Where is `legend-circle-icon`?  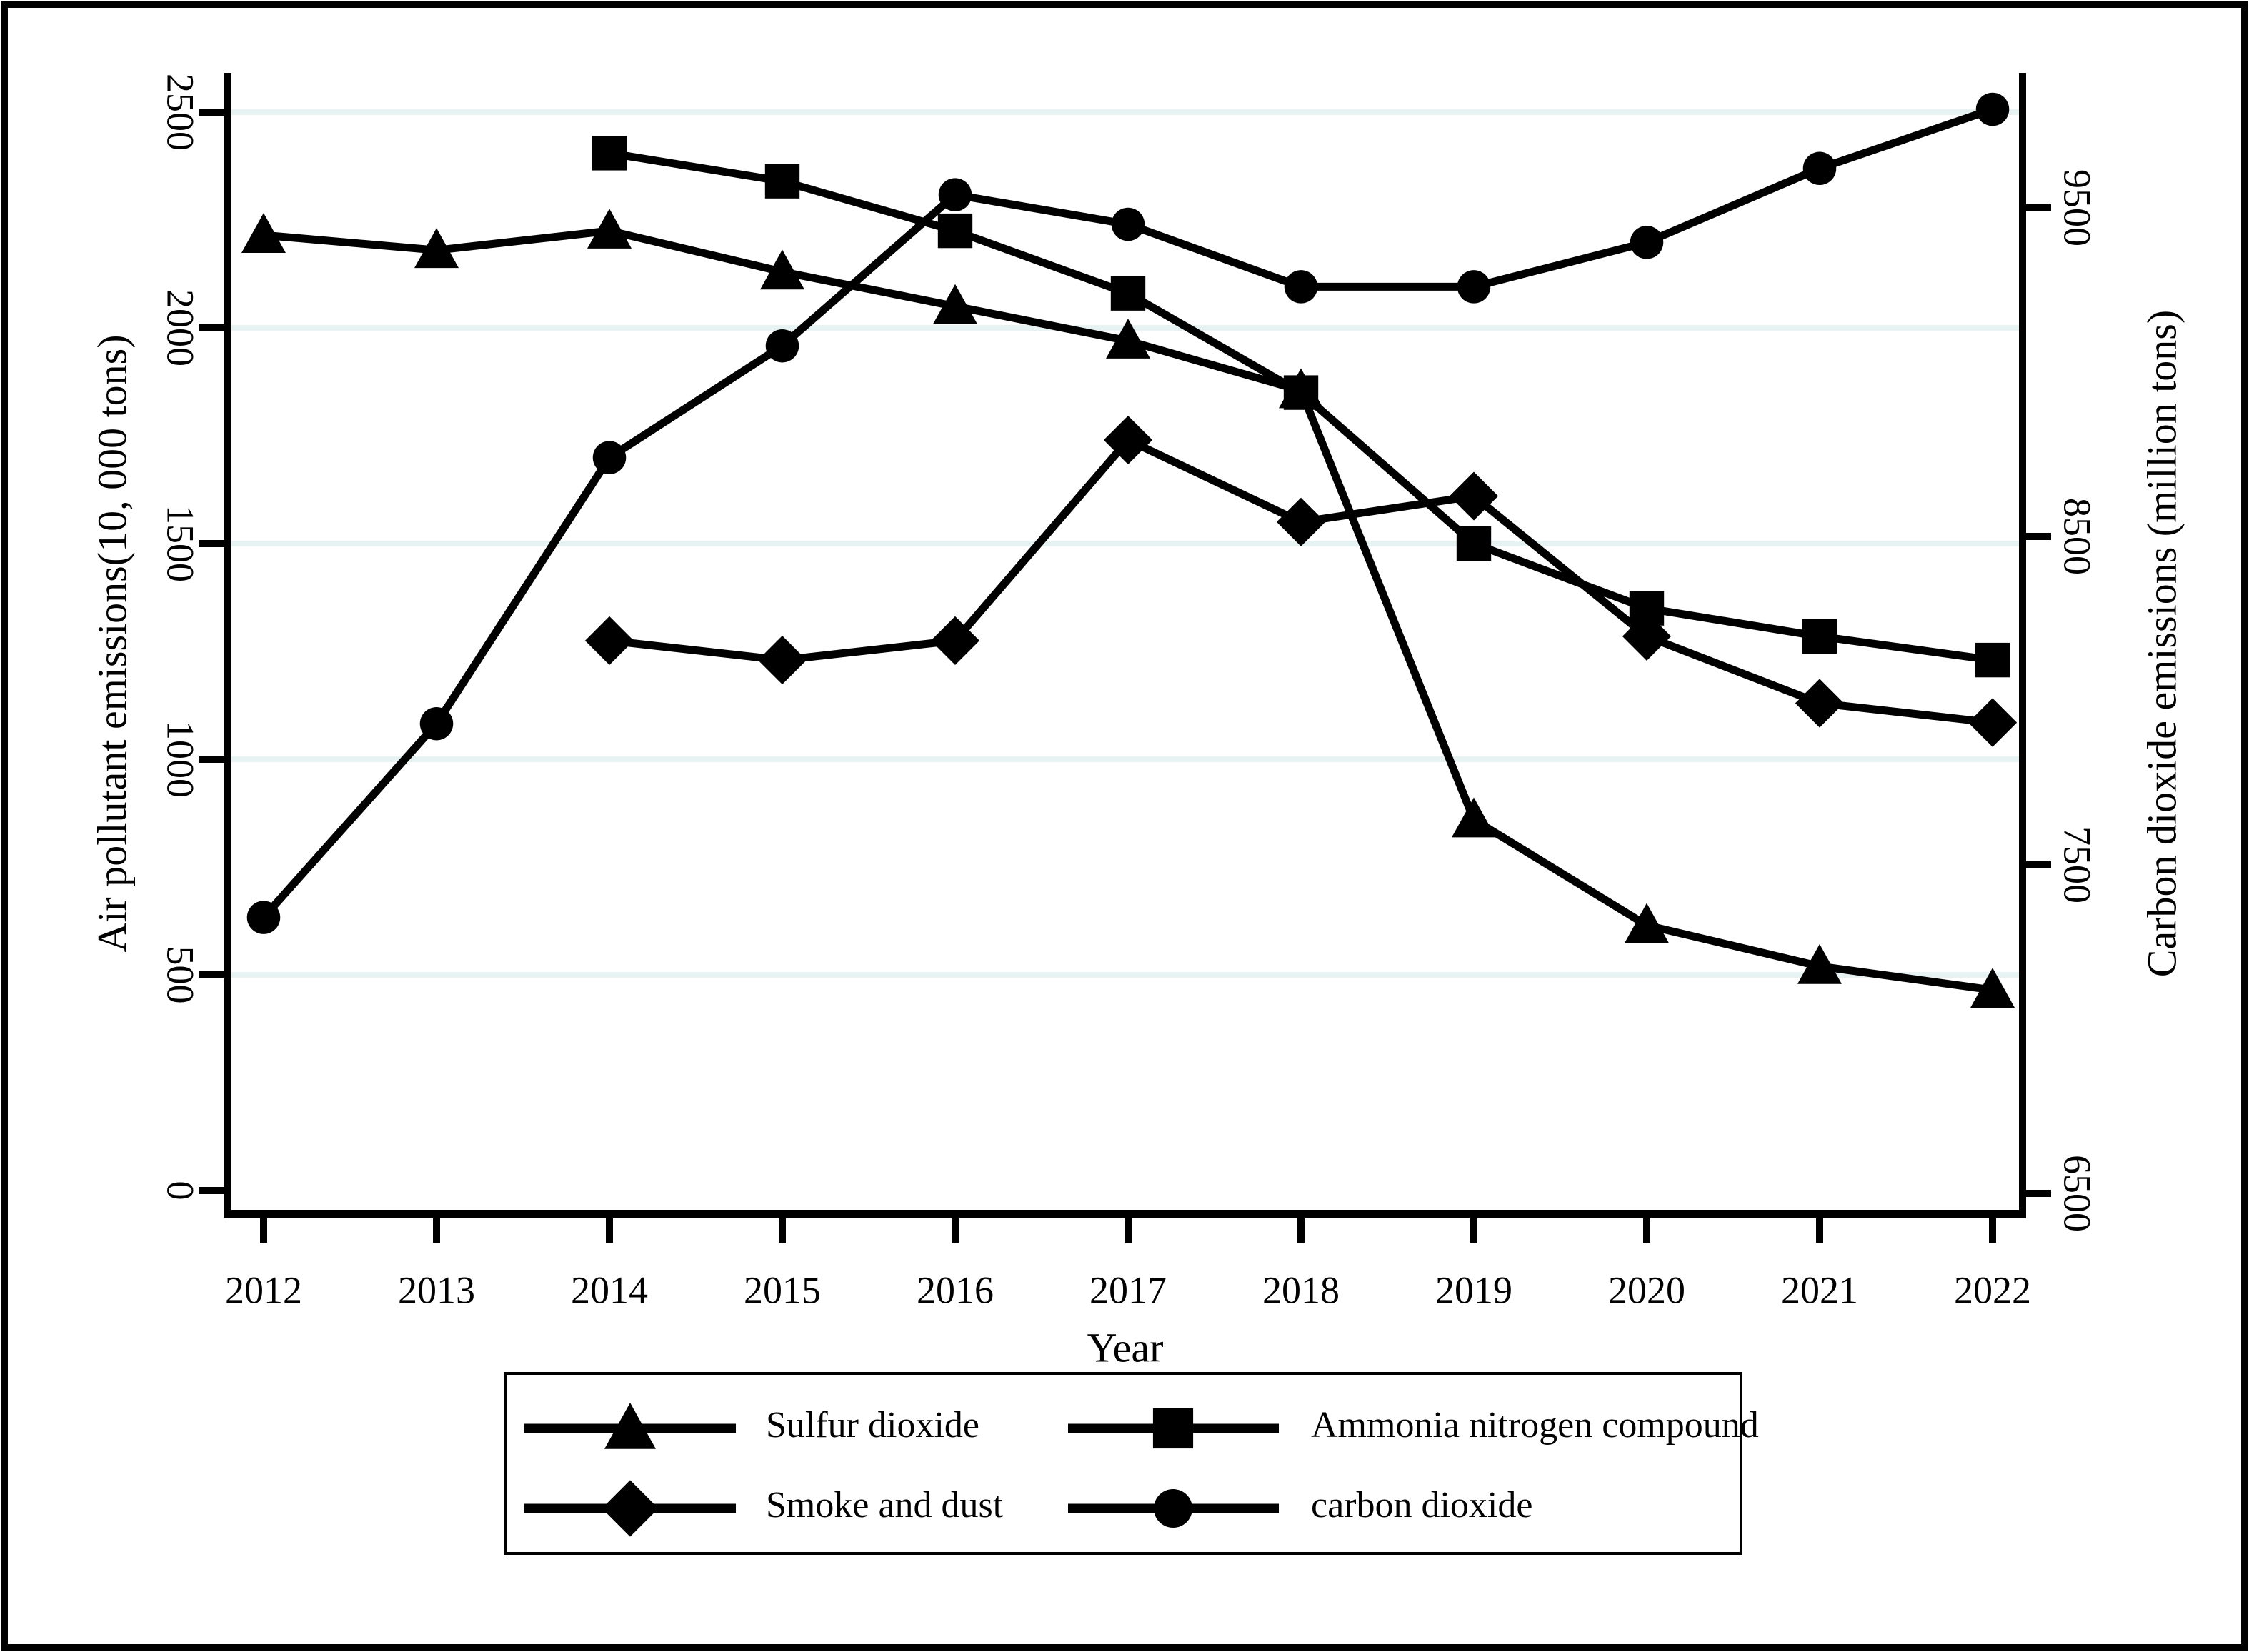
legend-circle-icon is located at coordinates (1173, 1509).